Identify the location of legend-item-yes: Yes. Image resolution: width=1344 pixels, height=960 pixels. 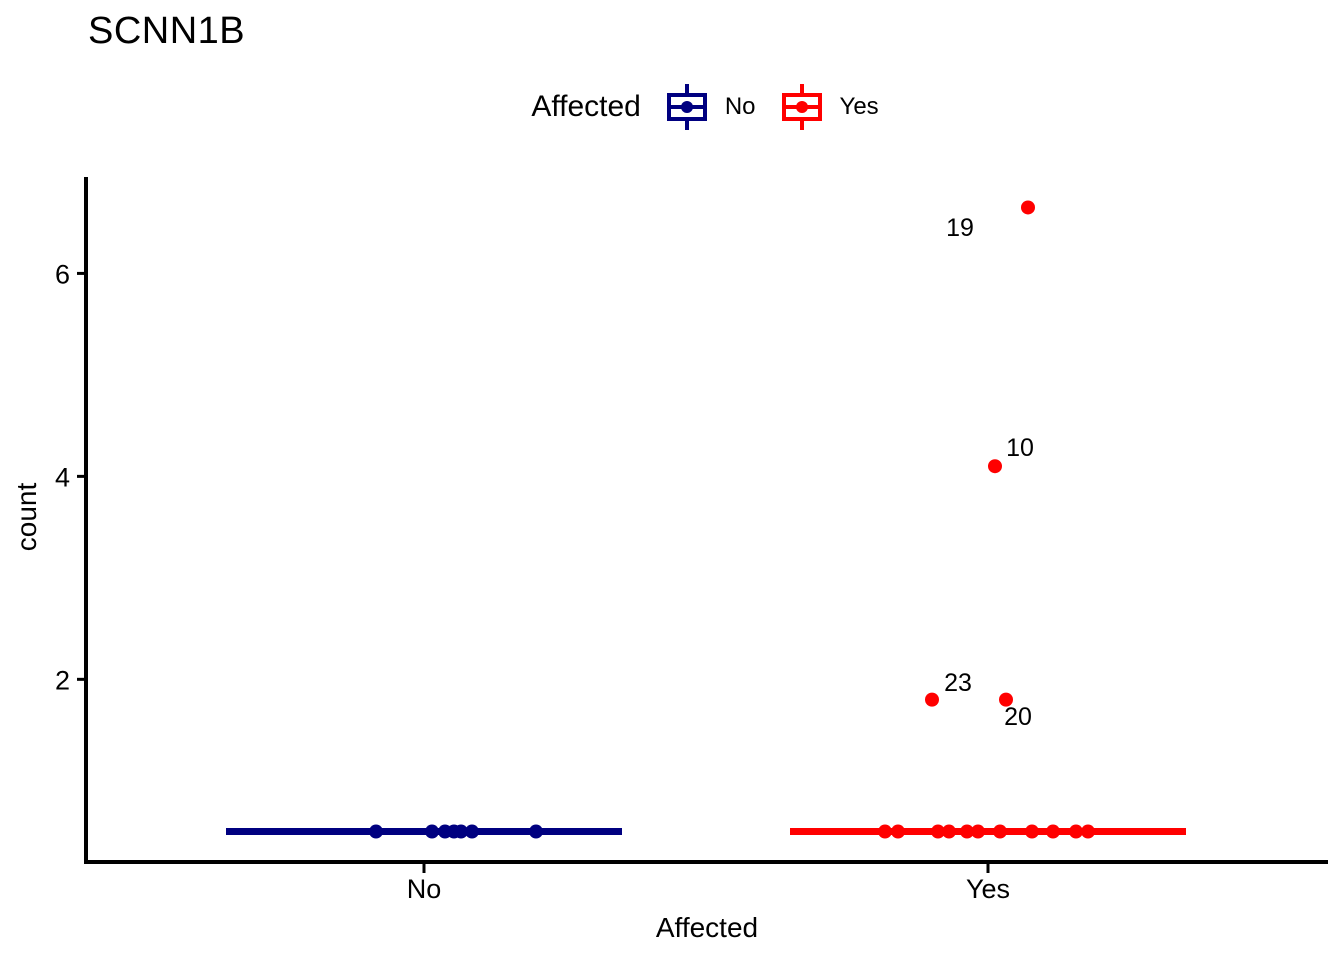
(829, 107).